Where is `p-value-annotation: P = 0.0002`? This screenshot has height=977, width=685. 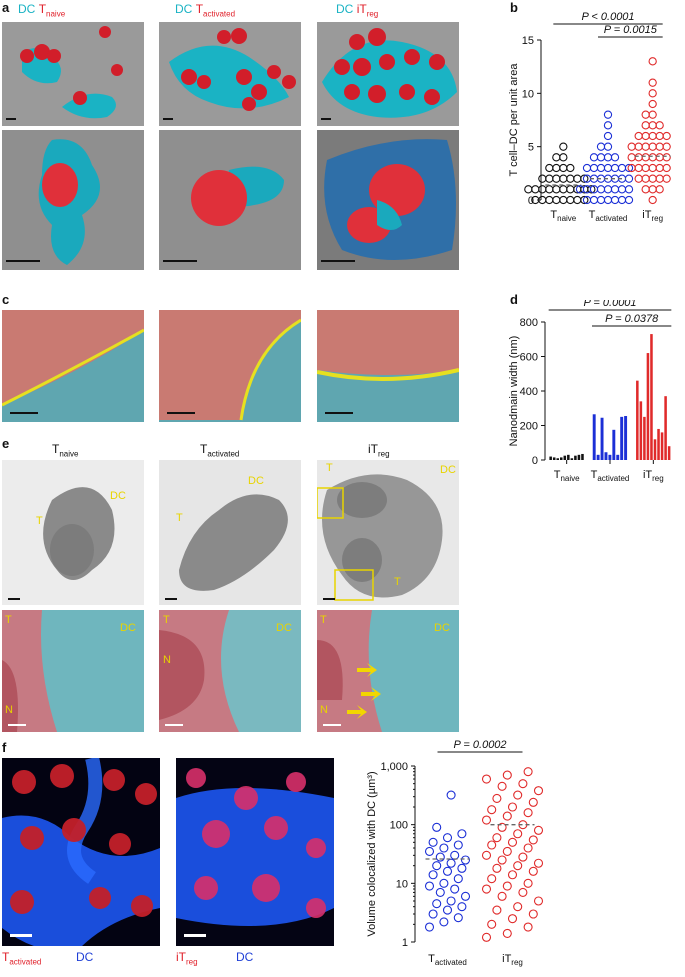
p-value-annotation: P = 0.0002 is located at coordinates (479, 745).